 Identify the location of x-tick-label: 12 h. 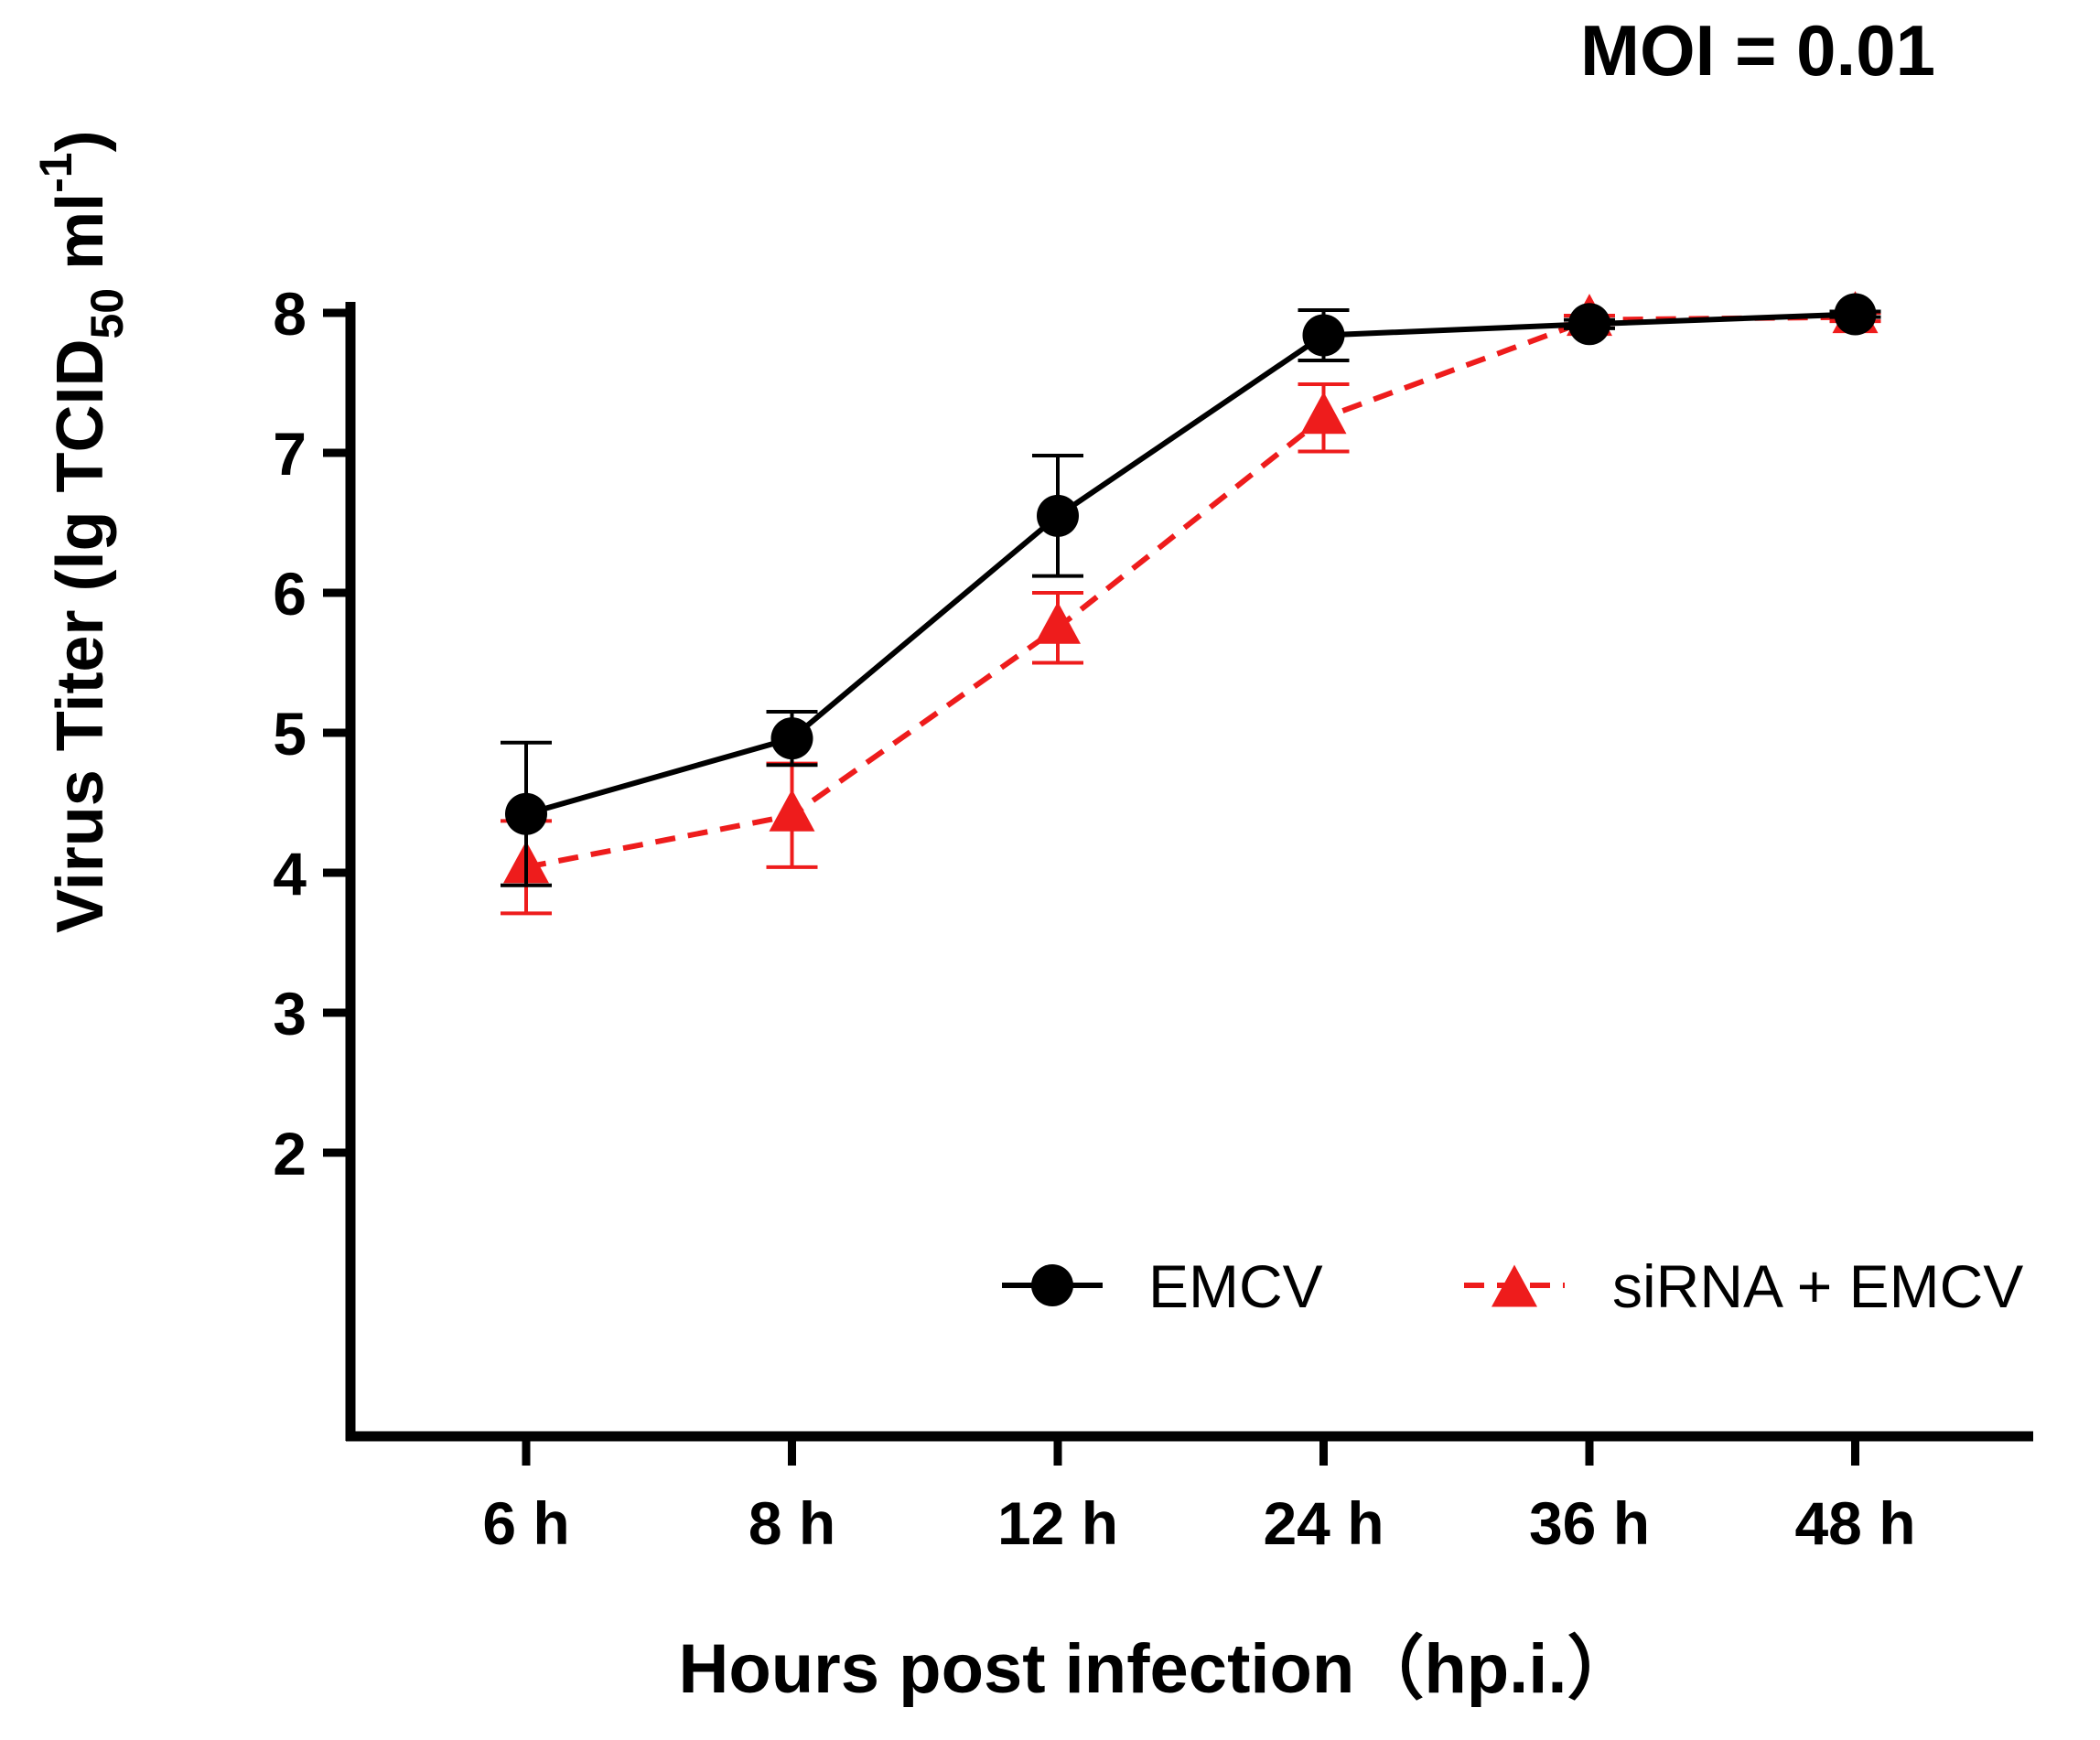
(1057, 1523).